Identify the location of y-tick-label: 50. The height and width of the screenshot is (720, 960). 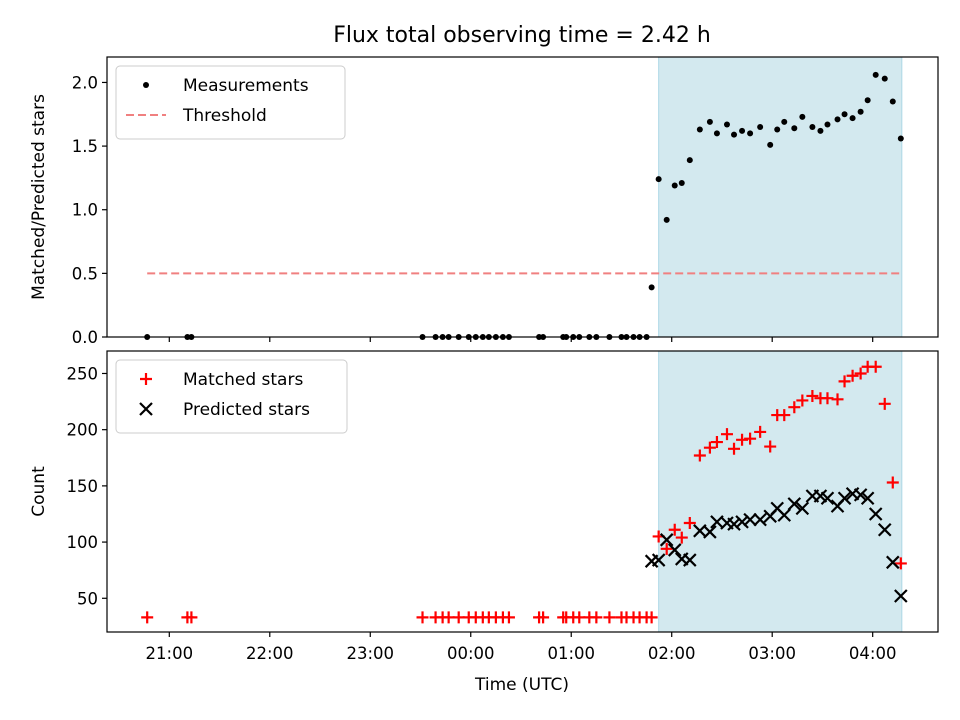
(87, 598).